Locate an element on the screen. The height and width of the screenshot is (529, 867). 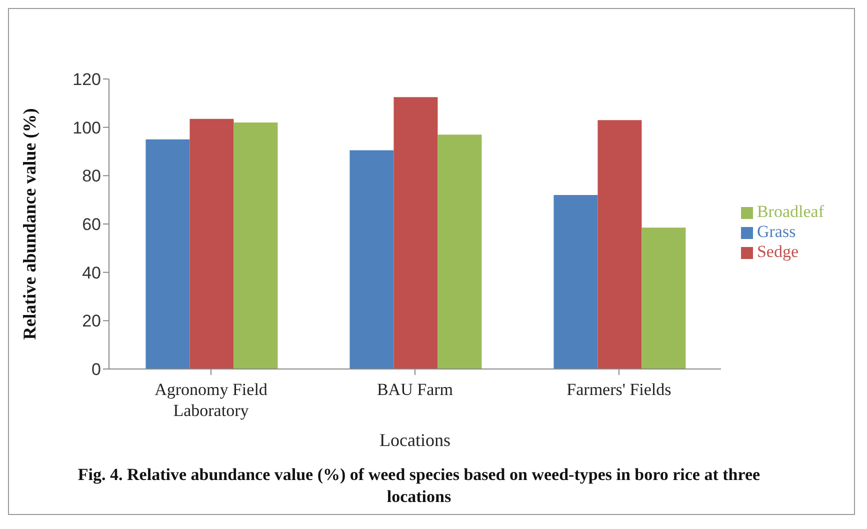
legend-label: Grass is located at coordinates (776, 231).